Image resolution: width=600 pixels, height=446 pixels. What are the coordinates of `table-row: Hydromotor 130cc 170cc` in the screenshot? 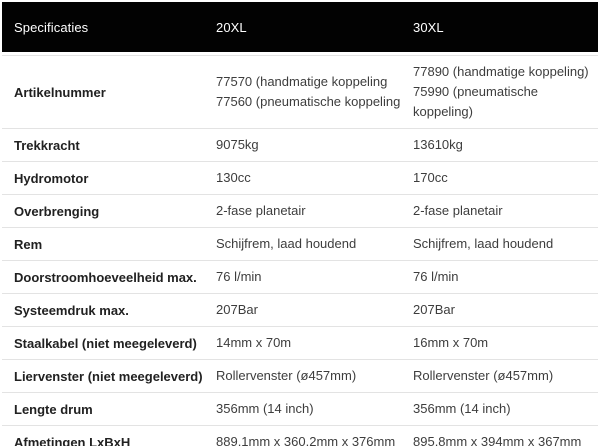 It's located at (300, 178).